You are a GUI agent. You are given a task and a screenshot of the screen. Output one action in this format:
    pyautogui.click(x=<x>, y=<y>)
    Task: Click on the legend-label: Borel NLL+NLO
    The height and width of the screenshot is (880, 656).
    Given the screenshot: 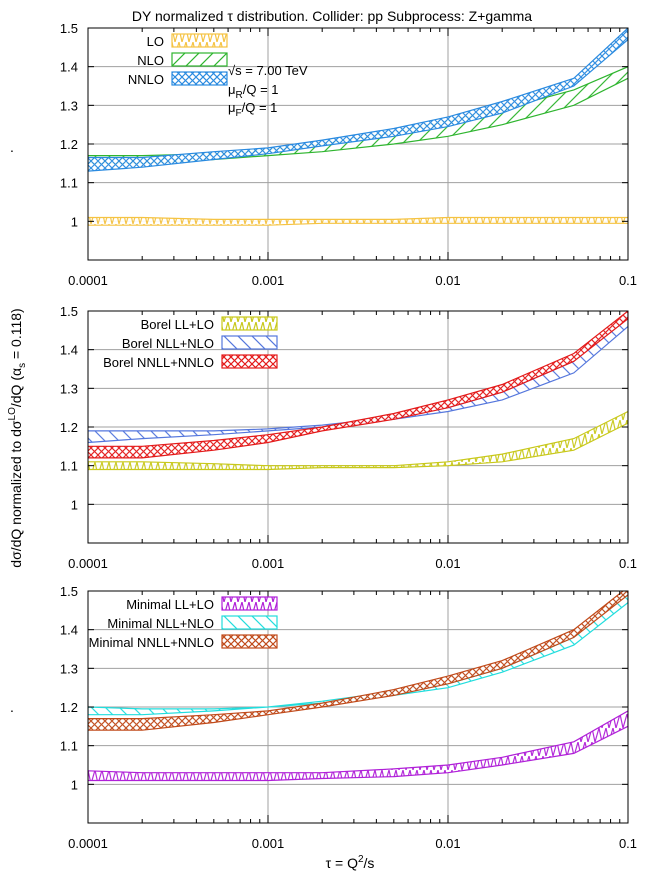 What is the action you would take?
    pyautogui.click(x=168, y=343)
    